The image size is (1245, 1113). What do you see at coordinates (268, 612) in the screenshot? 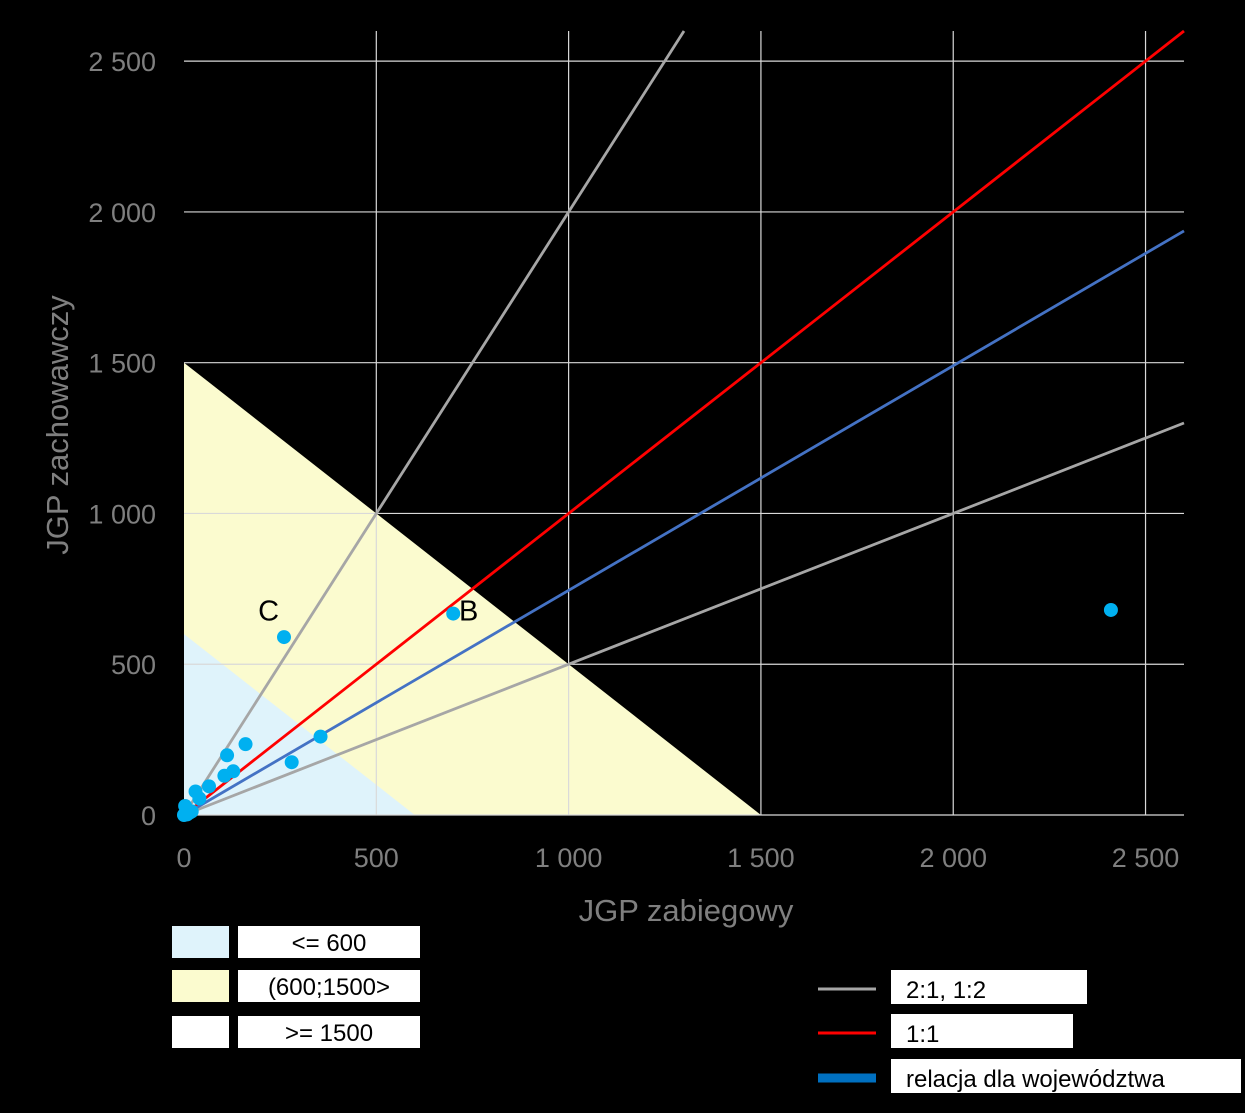
I see `annotation-c: C` at bounding box center [268, 612].